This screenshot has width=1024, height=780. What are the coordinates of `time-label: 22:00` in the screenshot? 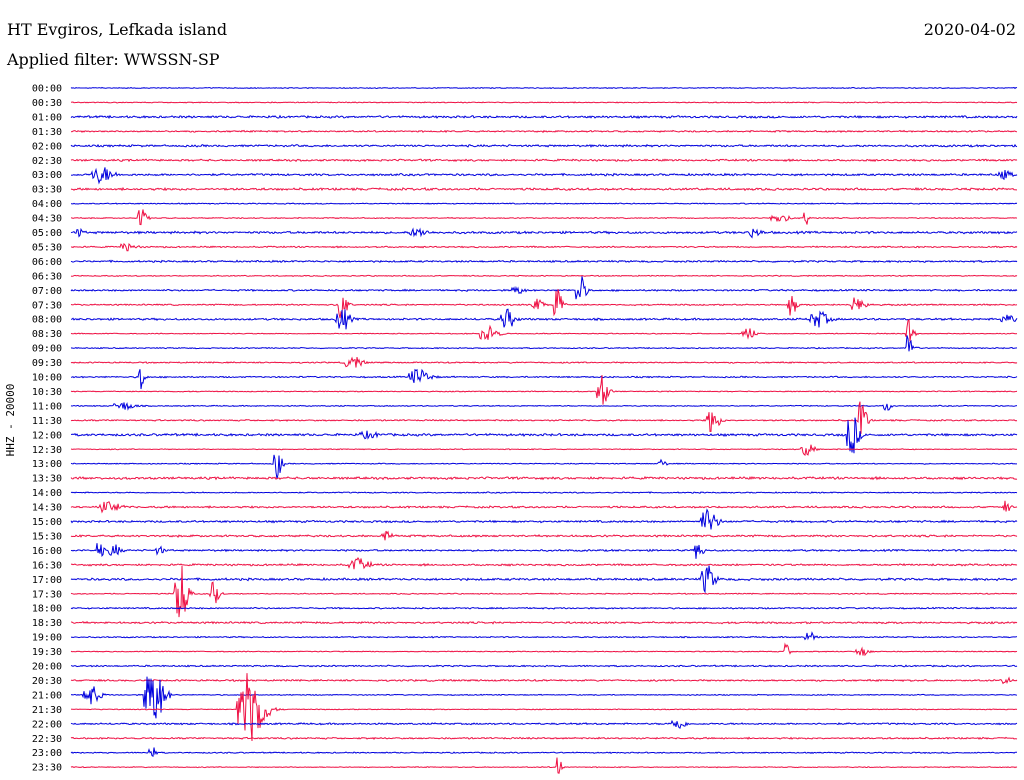 It's located at (47, 724).